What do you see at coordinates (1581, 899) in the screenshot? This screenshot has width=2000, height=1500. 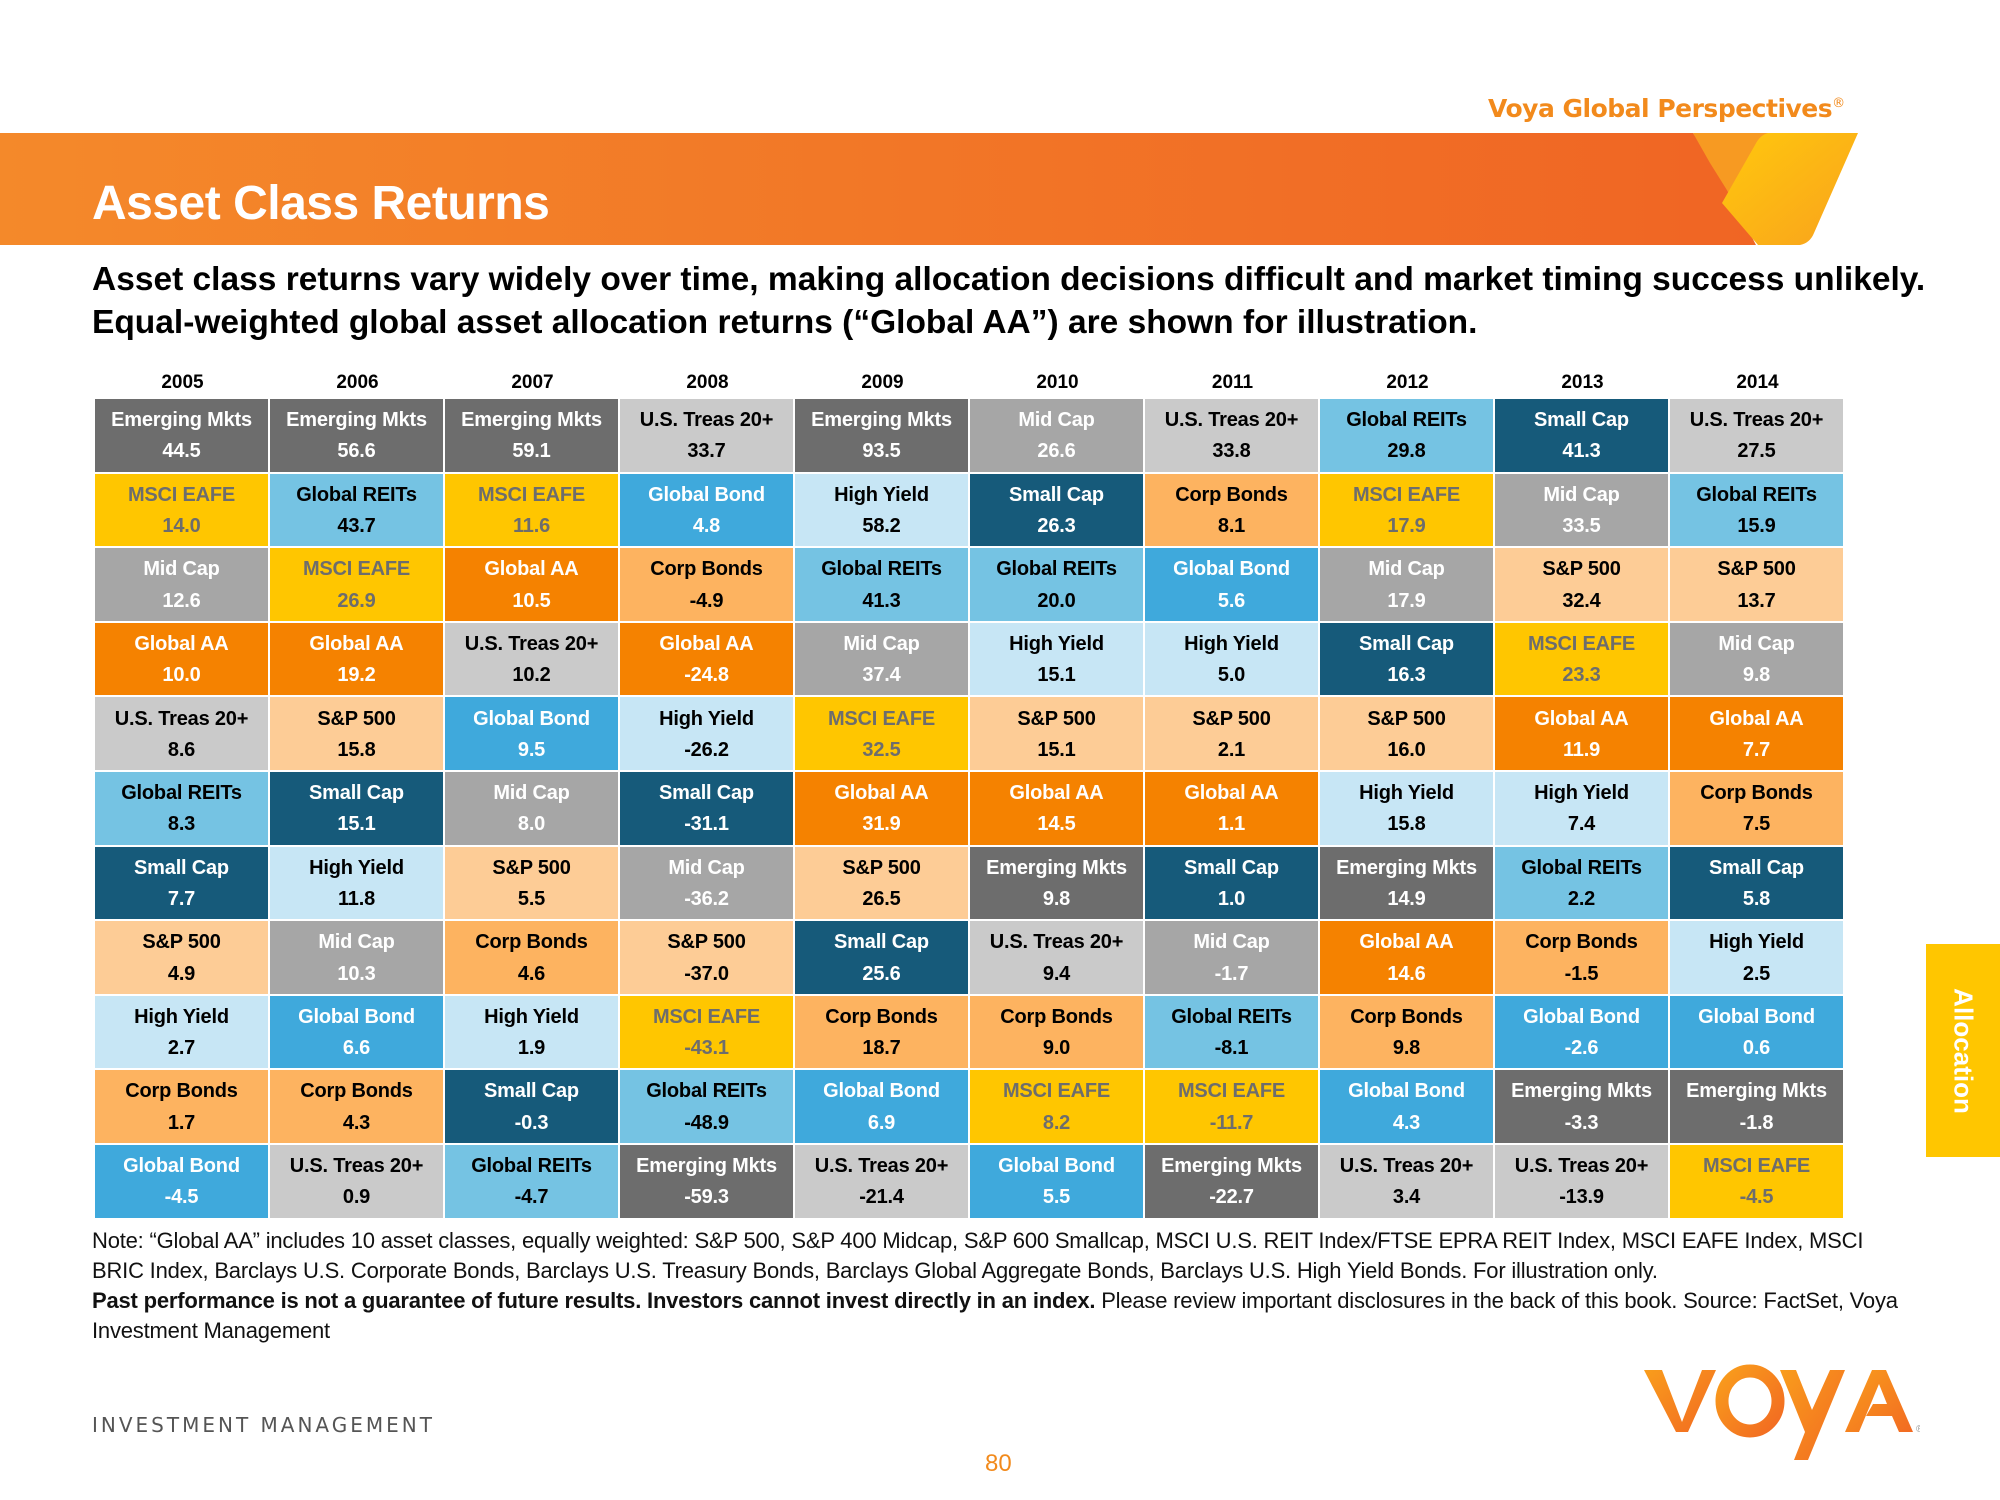 I see `return-value: 2.2` at bounding box center [1581, 899].